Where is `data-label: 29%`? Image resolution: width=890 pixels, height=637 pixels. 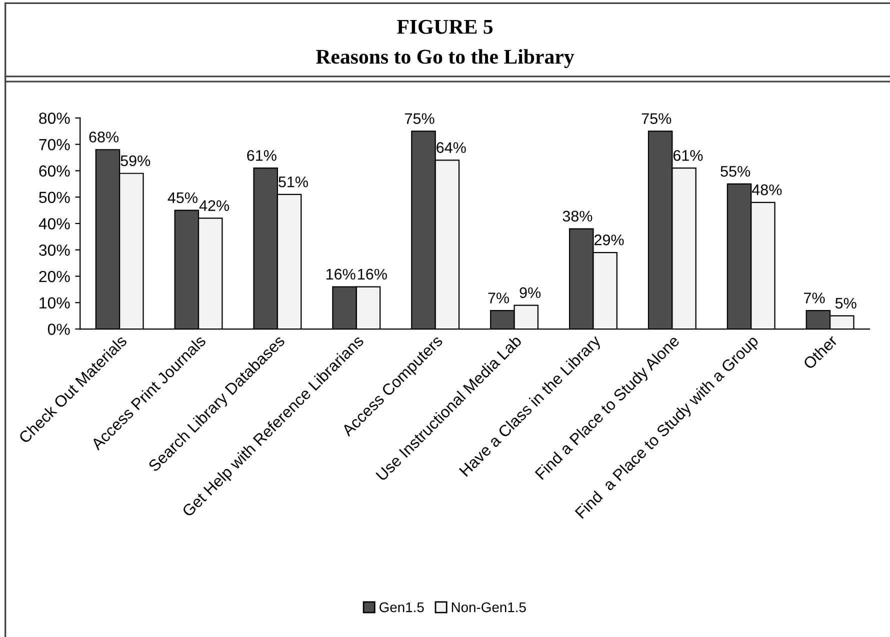 data-label: 29% is located at coordinates (609, 240).